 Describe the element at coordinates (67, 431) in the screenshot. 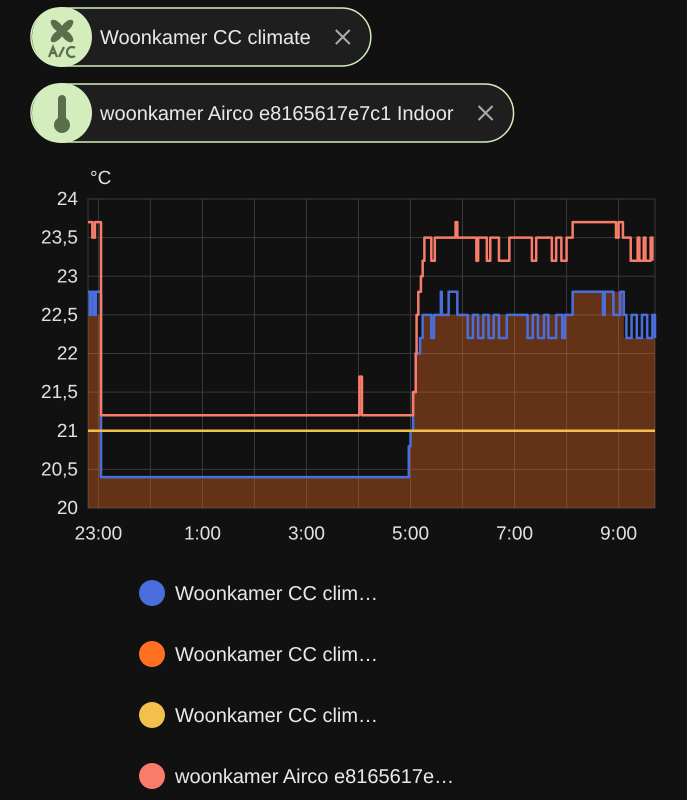

I see `y-tick-label: 21` at that location.